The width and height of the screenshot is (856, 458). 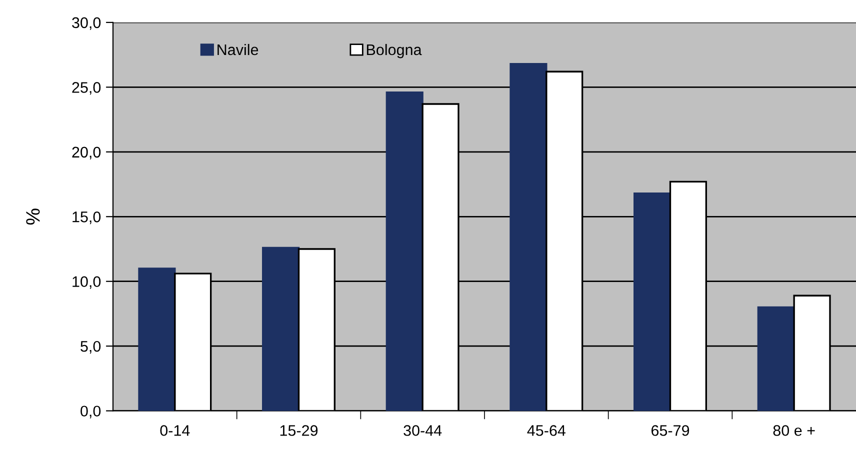 I want to click on y-tick-label: 5,0, so click(x=90, y=347).